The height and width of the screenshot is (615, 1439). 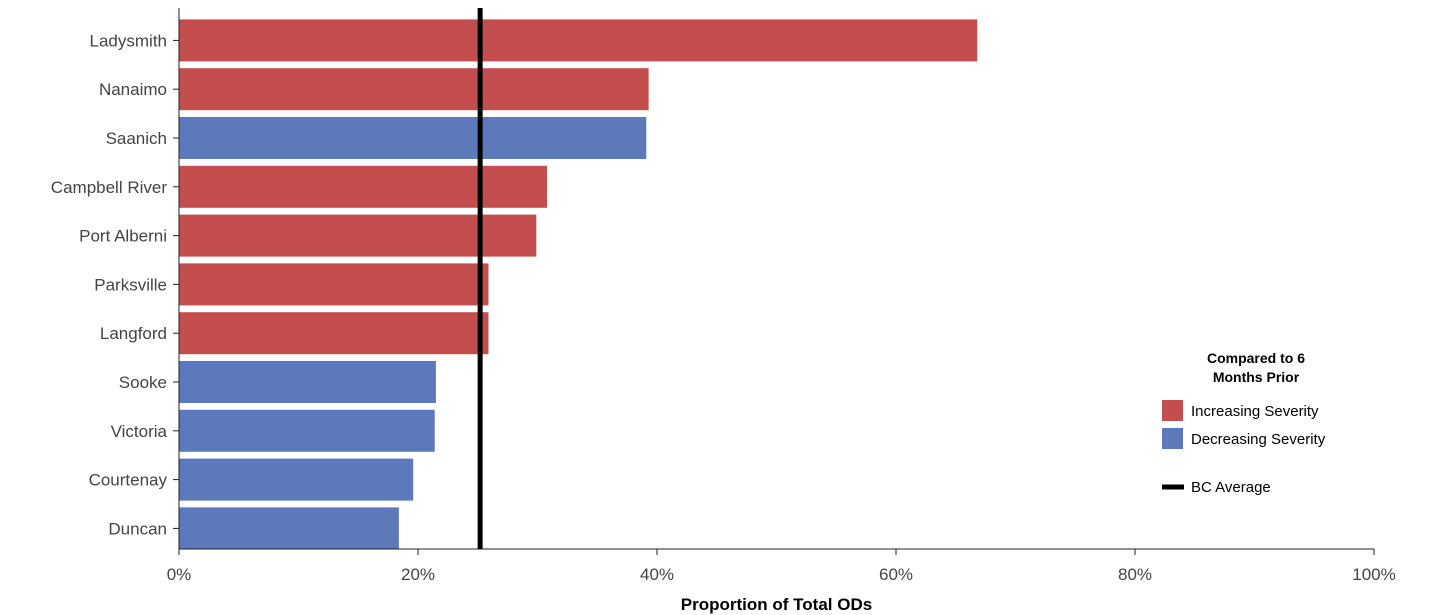 I want to click on category-label-campbell-river: Campbell River, so click(x=109, y=187).